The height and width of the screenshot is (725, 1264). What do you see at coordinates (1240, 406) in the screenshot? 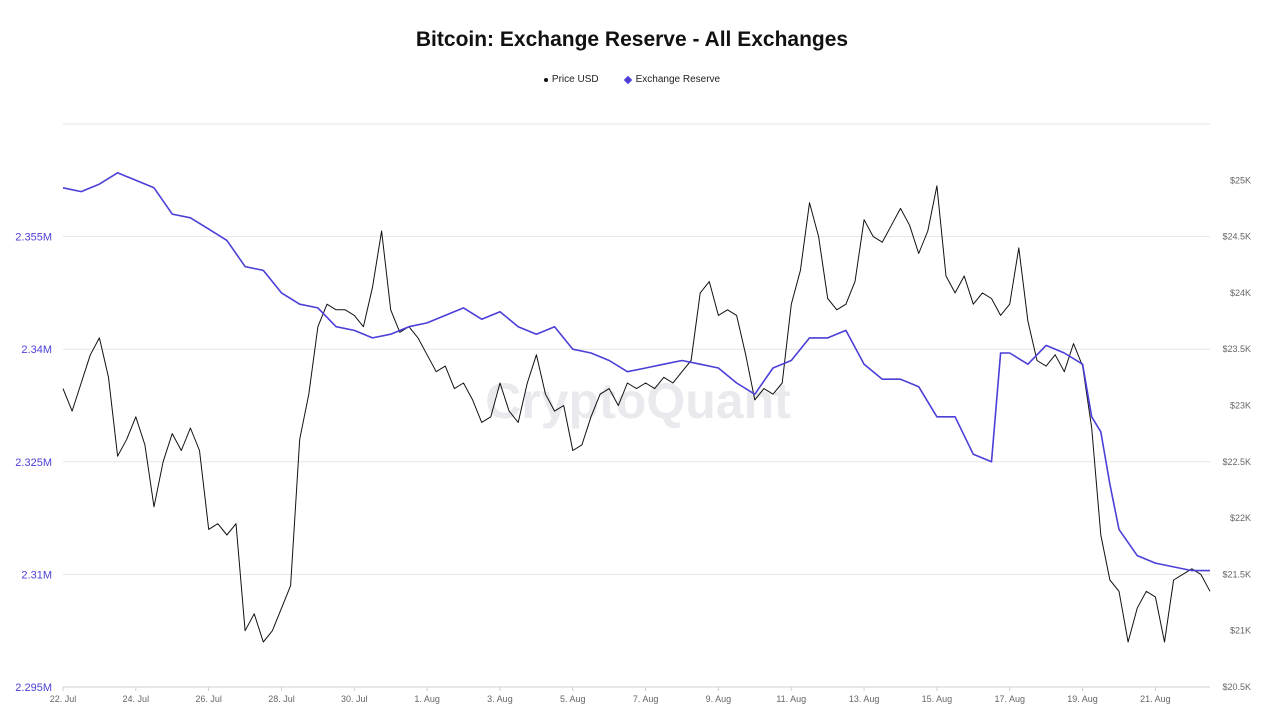
I see `y-right-tick-label: $23K` at bounding box center [1240, 406].